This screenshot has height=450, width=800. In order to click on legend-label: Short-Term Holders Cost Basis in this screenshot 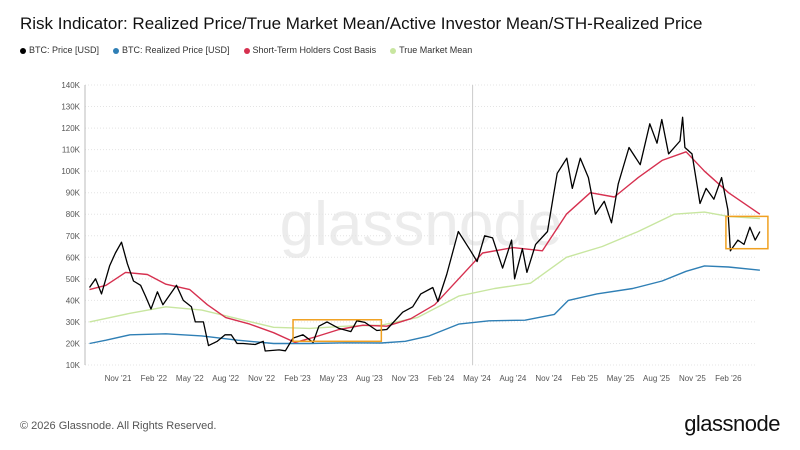, I will do `click(314, 50)`.